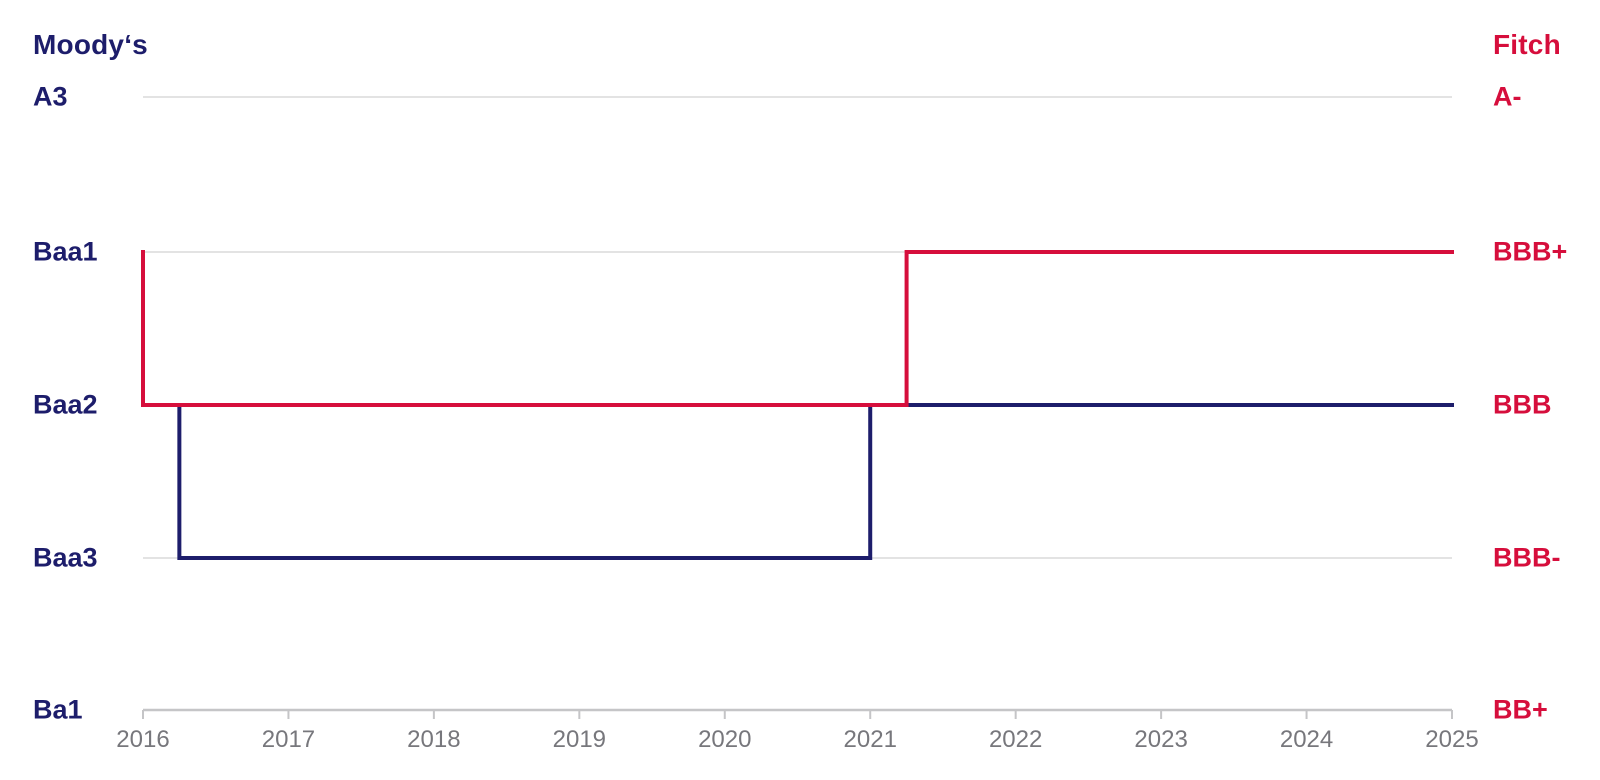  What do you see at coordinates (870, 739) in the screenshot?
I see `x-tick-label: 2021` at bounding box center [870, 739].